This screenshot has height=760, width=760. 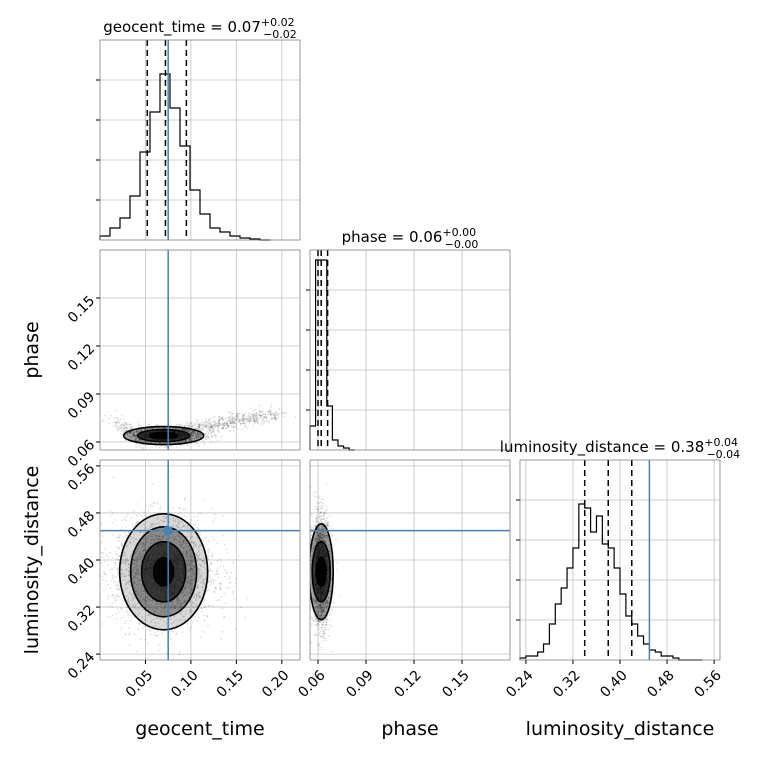 What do you see at coordinates (81, 477) in the screenshot?
I see `ytick-label-luminosity_distance-4: 0.56` at bounding box center [81, 477].